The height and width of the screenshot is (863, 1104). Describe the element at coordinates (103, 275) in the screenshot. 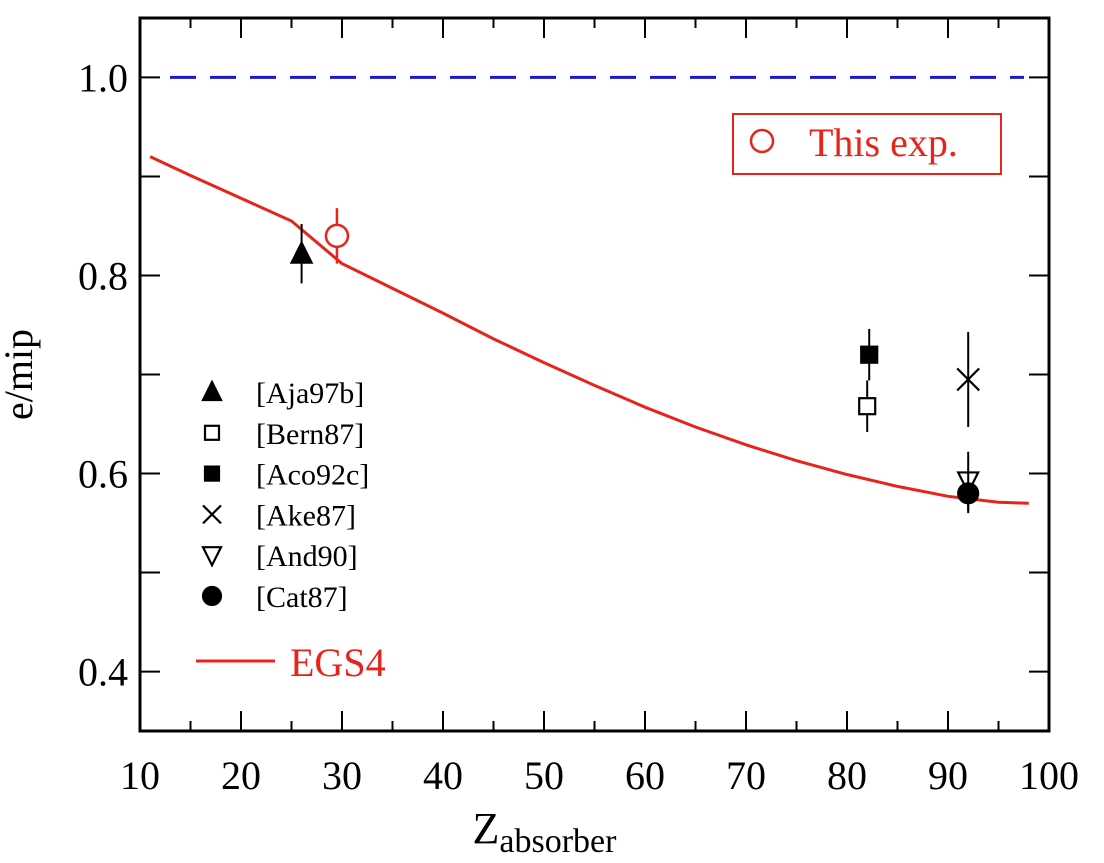

I see `y-tick-label: 0.8` at that location.